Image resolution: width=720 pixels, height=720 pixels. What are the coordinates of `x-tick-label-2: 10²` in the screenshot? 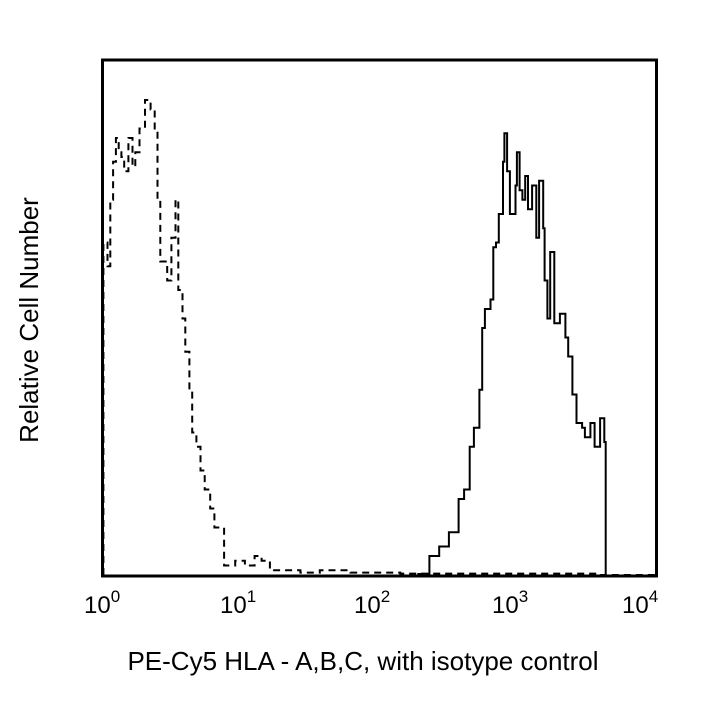 It's located at (372, 603).